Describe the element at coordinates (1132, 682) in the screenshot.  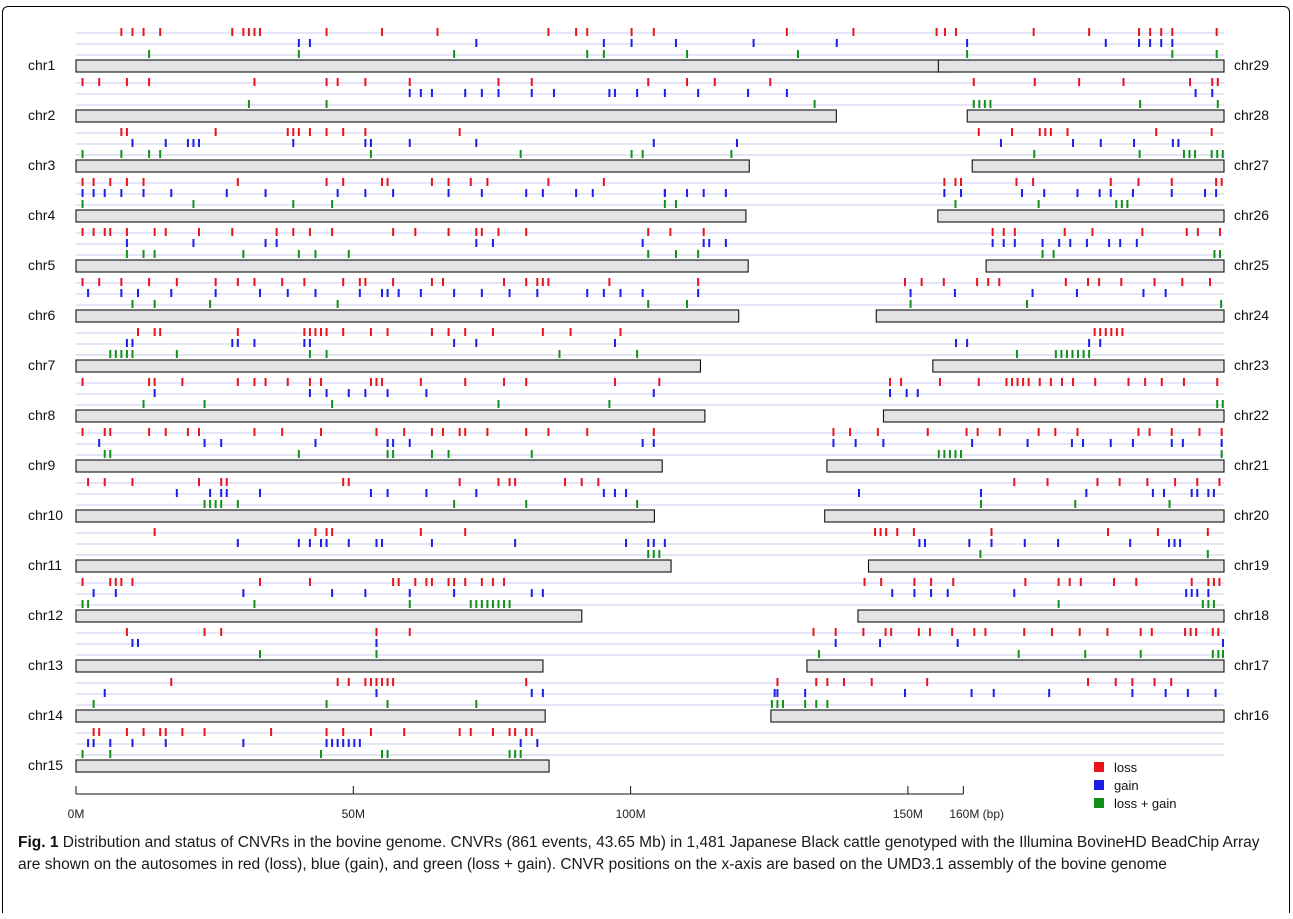
I see `chr16-loss-mark` at that location.